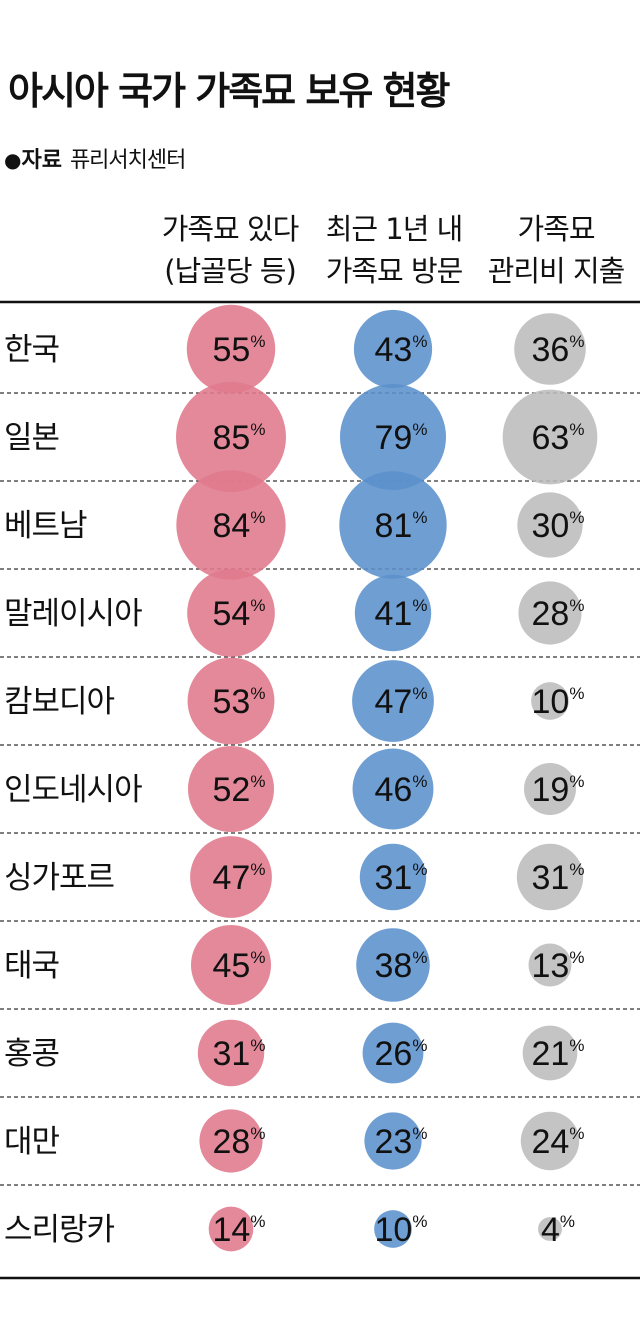  I want to click on value-label: 26%, so click(401, 1054).